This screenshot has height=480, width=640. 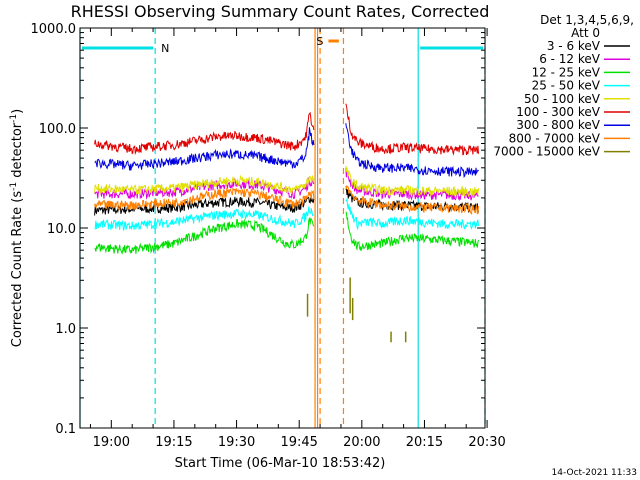 I want to click on y-tick-label: 100.0, so click(x=57, y=129).